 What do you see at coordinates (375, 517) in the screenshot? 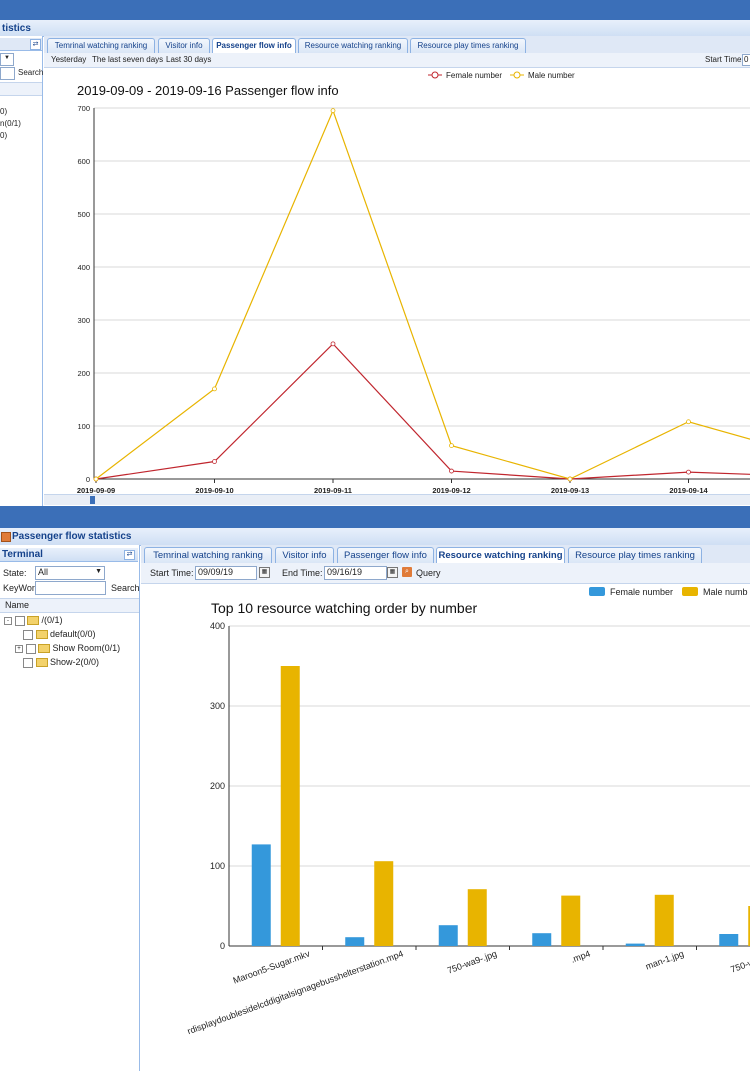
I see `bottom-app-header` at bounding box center [375, 517].